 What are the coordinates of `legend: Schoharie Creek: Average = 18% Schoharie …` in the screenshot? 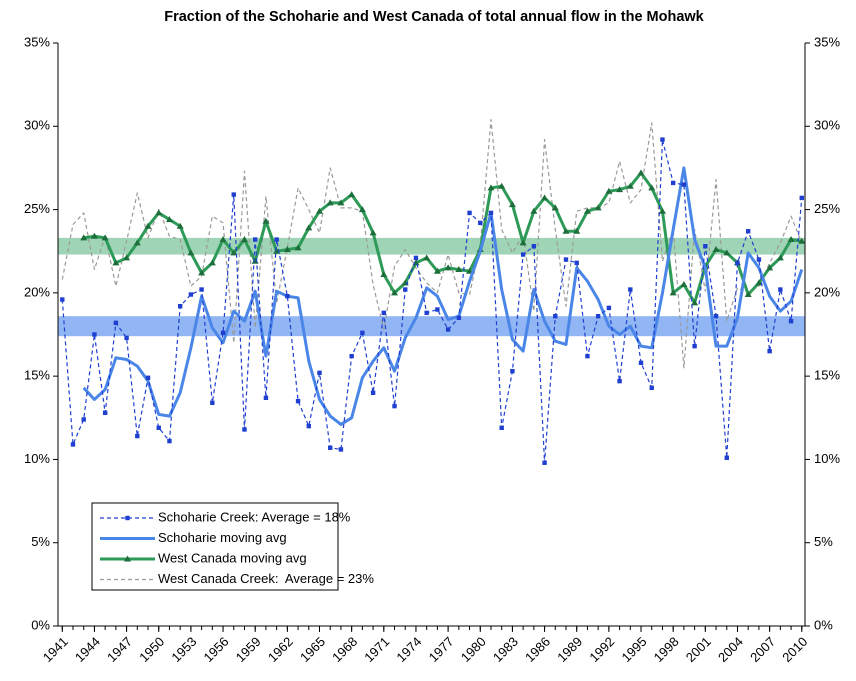 It's located at (232, 546).